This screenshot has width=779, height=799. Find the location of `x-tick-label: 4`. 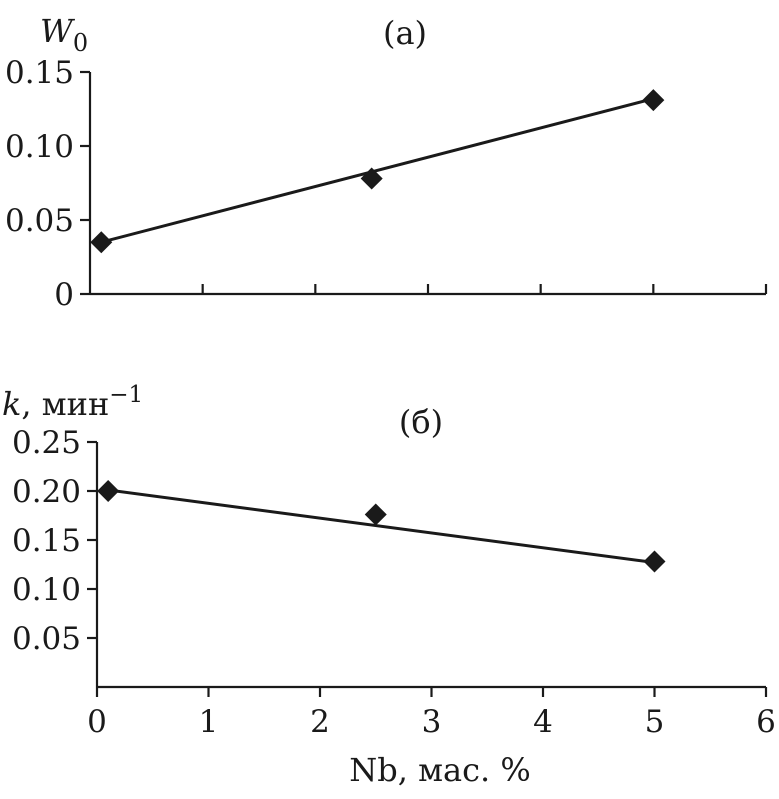

x-tick-label: 4 is located at coordinates (543, 722).